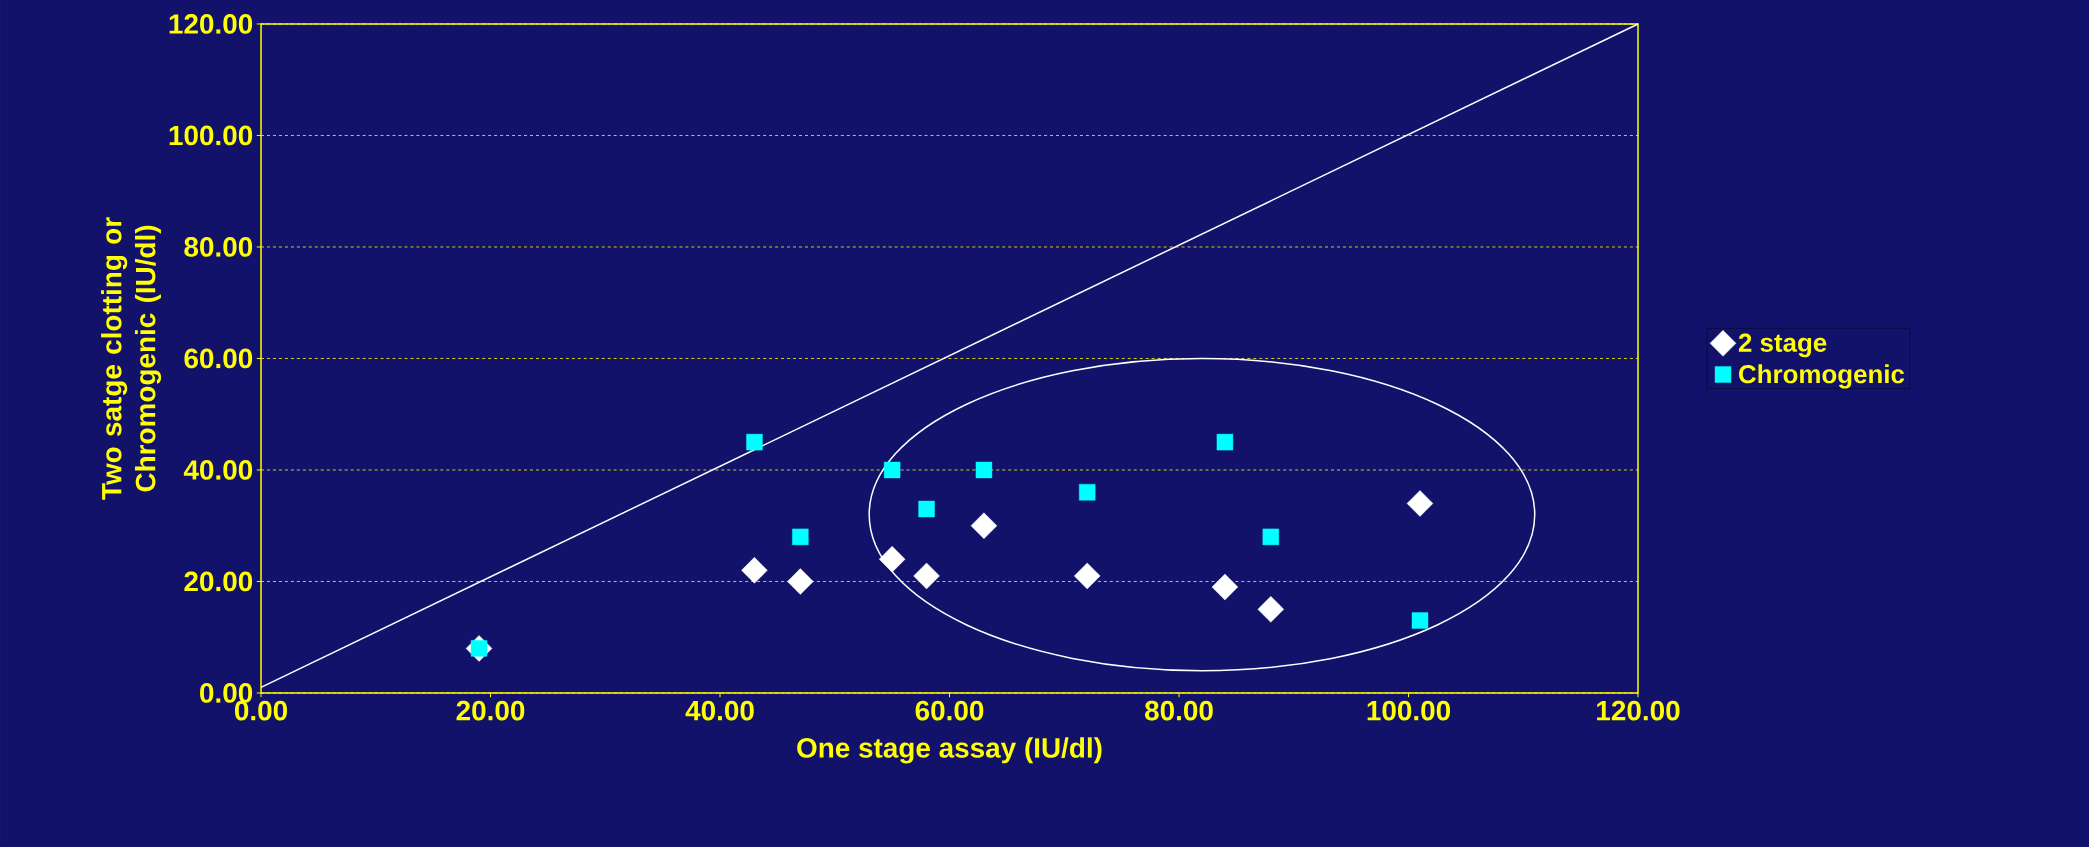 The image size is (2089, 847). What do you see at coordinates (490, 710) in the screenshot?
I see `x-tick-label: 20.00` at bounding box center [490, 710].